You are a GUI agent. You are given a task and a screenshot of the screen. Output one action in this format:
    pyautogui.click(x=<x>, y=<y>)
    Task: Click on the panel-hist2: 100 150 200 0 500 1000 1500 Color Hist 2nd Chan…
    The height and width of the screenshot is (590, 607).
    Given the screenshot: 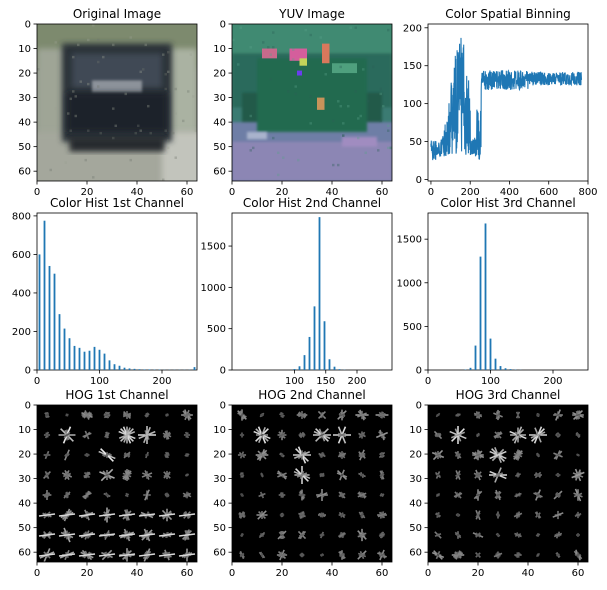 What is the action you would take?
    pyautogui.click(x=297, y=291)
    